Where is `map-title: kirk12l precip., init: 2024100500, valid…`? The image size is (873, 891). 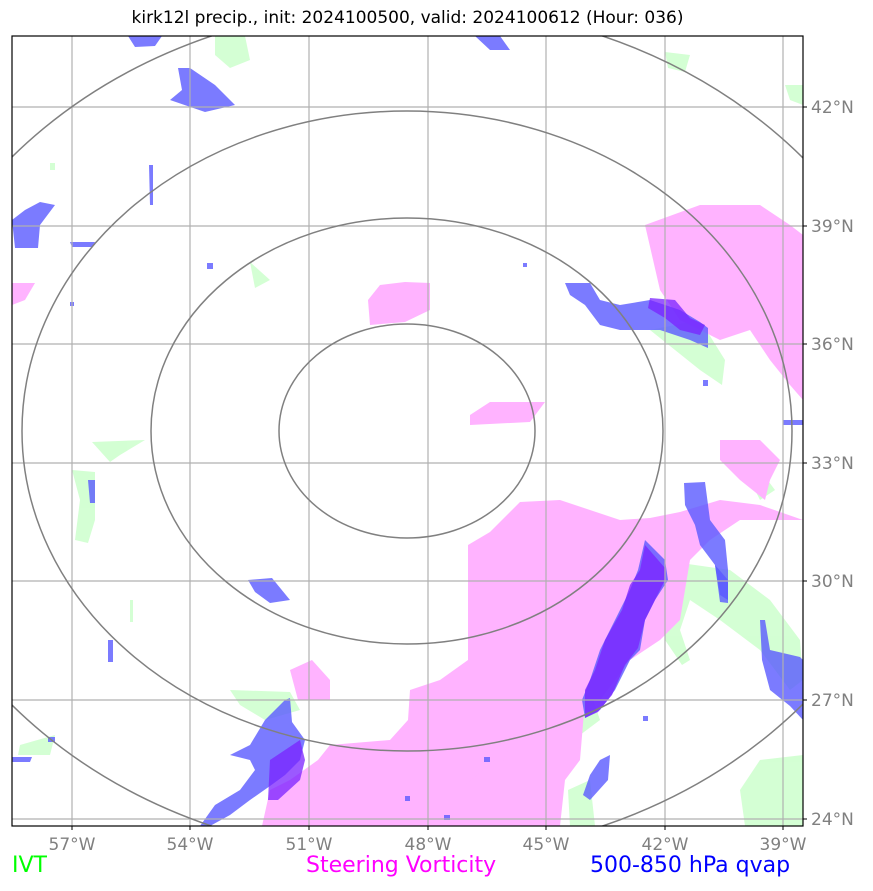
map-title: kirk12l precip., init: 2024100500, valid… is located at coordinates (407, 18).